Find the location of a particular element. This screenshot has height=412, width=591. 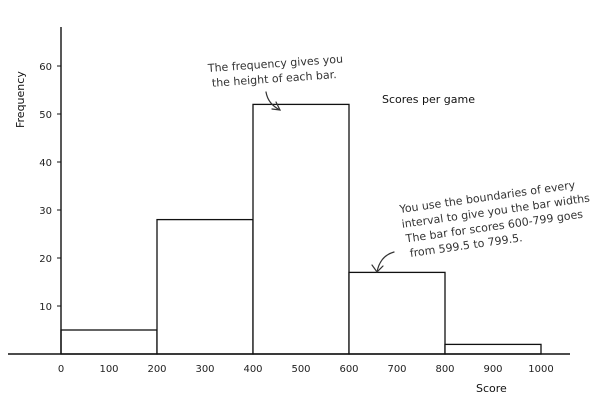

x-tick-800: 800 is located at coordinates (444, 369).